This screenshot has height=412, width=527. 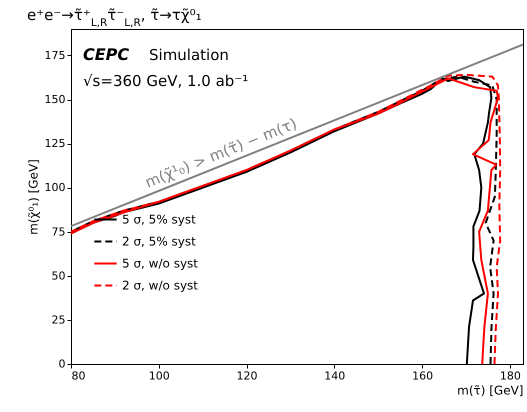 I want to click on annotation: √s=360 GeV, 1.0 ab⁻¹, so click(x=165, y=81).